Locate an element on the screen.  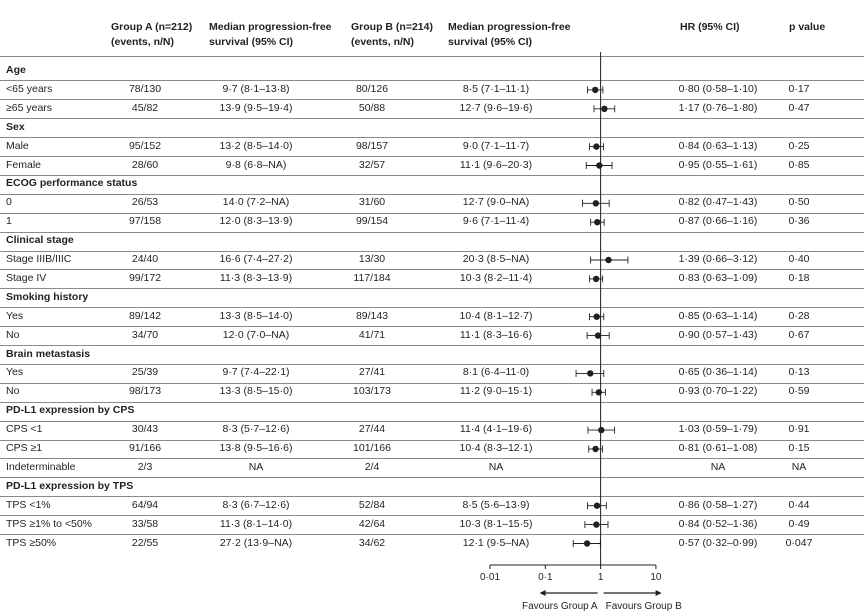
group-a-events: 24/40 is located at coordinates (145, 259).